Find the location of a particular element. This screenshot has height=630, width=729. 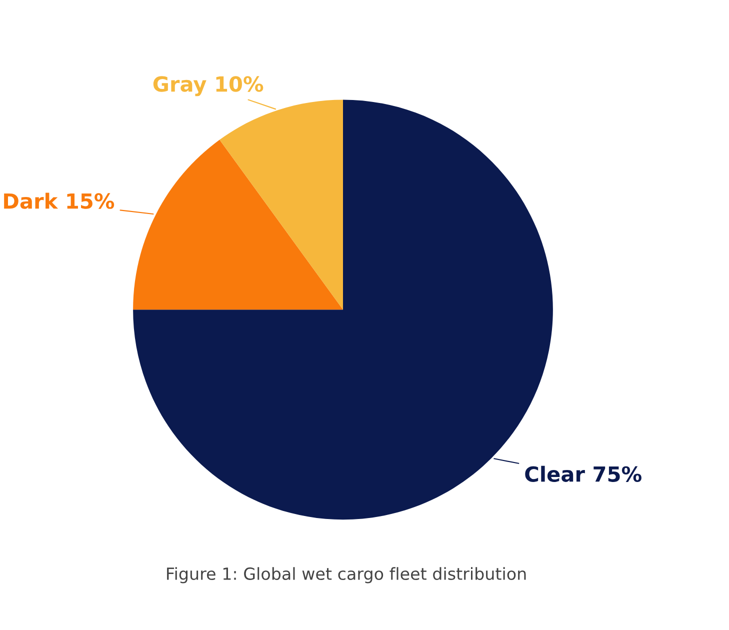

slice-label: Dark 15% is located at coordinates (59, 200).